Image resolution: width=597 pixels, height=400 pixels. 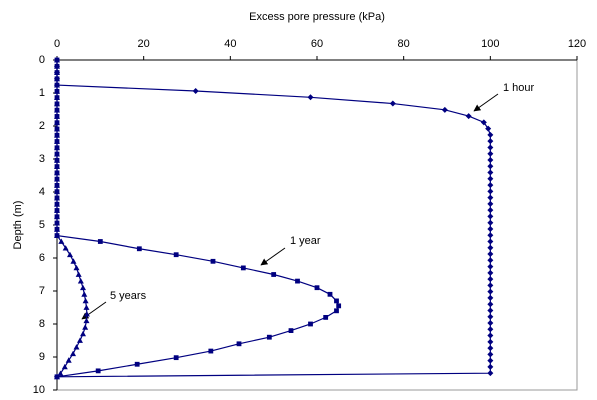 I want to click on x-tick-label: 100, so click(x=490, y=44).